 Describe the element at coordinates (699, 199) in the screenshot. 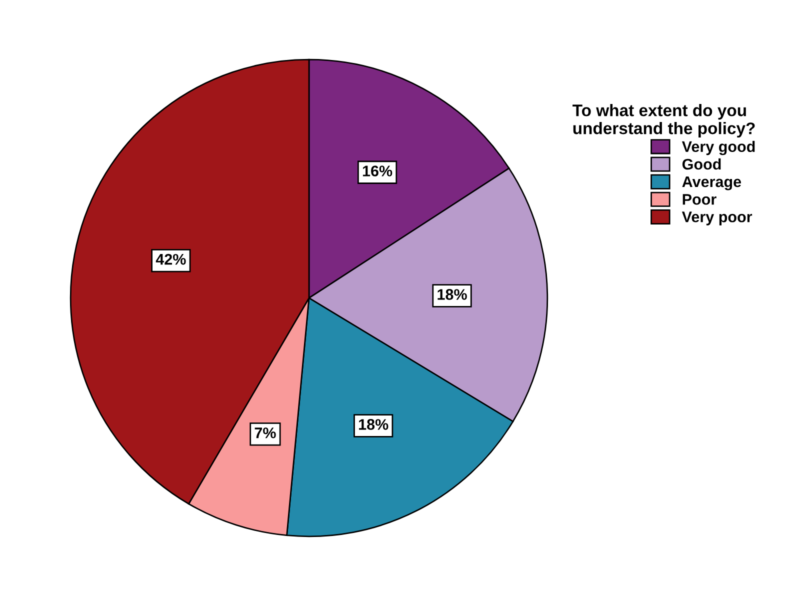

I see `legend-label: Poor` at that location.